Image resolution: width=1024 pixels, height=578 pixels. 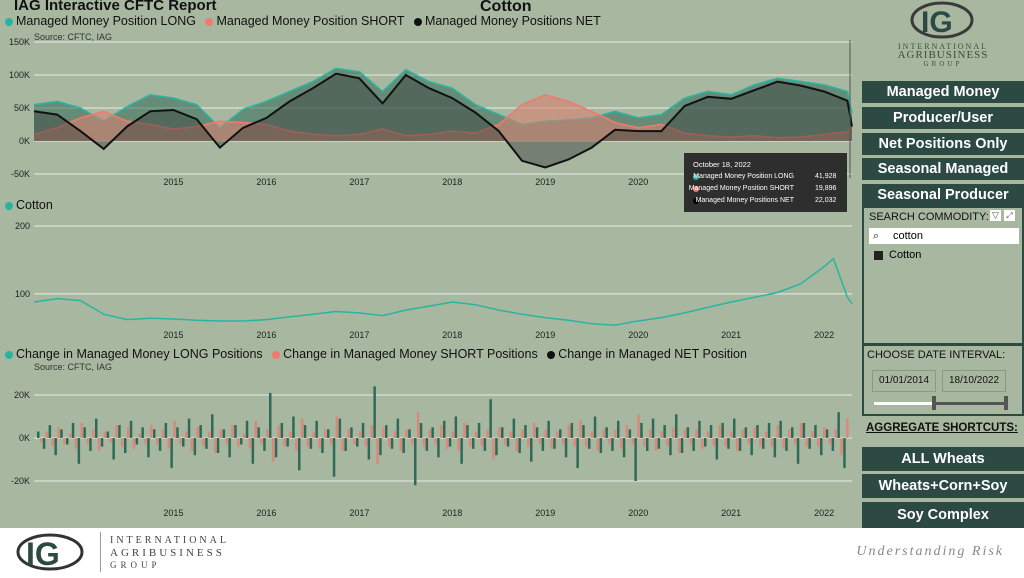 What do you see at coordinates (405, 354) in the screenshot?
I see `legend-item-chg-short: Change in Managed Money SHORT Positions` at bounding box center [405, 354].